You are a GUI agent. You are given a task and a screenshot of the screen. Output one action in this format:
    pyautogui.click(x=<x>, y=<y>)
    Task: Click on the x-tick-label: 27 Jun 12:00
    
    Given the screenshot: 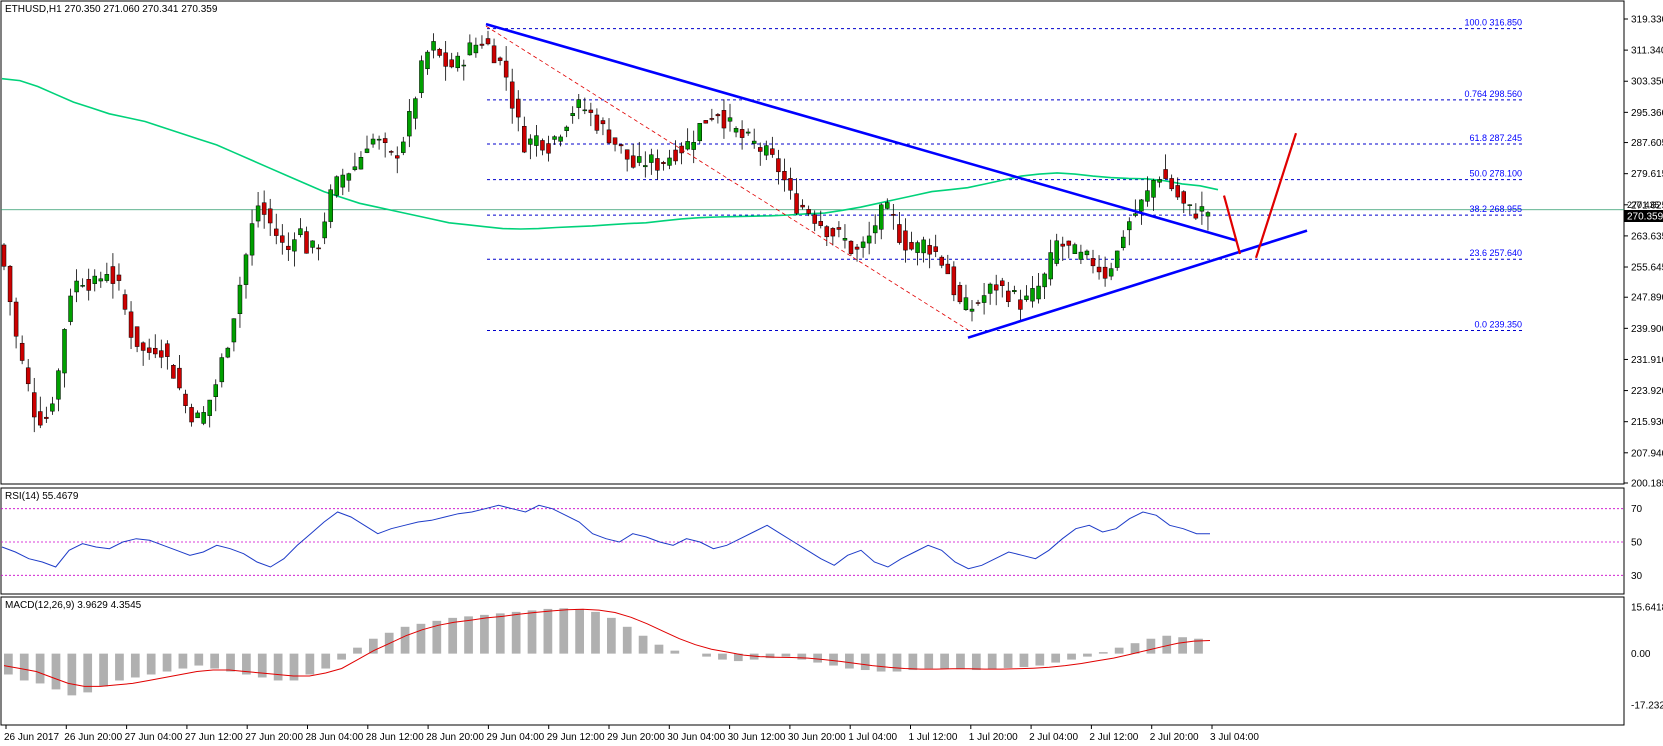 What is the action you would take?
    pyautogui.click(x=214, y=737)
    